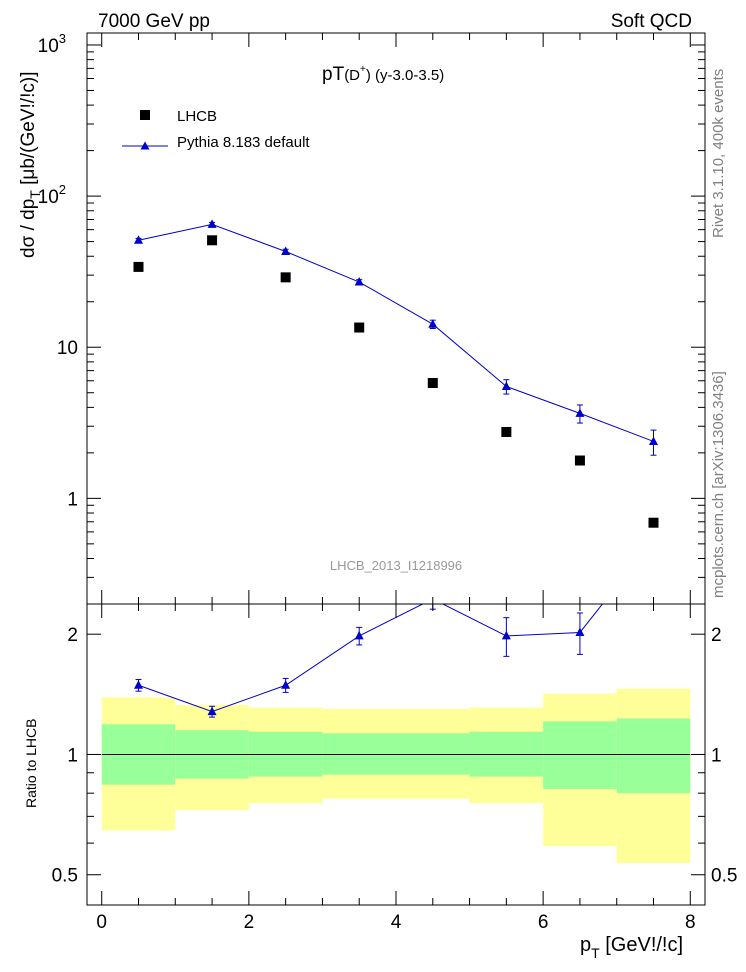 This screenshot has height=972, width=746. What do you see at coordinates (101, 922) in the screenshot?
I see `x-tick-label: 0` at bounding box center [101, 922].